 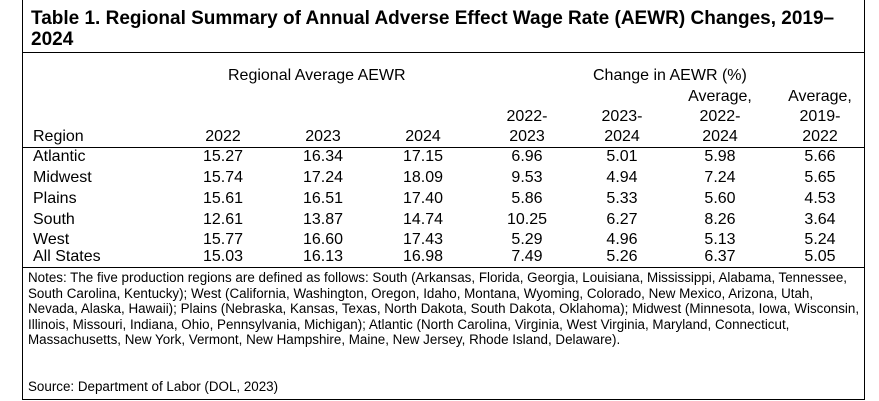 What do you see at coordinates (527, 177) in the screenshot?
I see `cell-change-2022-2023: 9.53` at bounding box center [527, 177].